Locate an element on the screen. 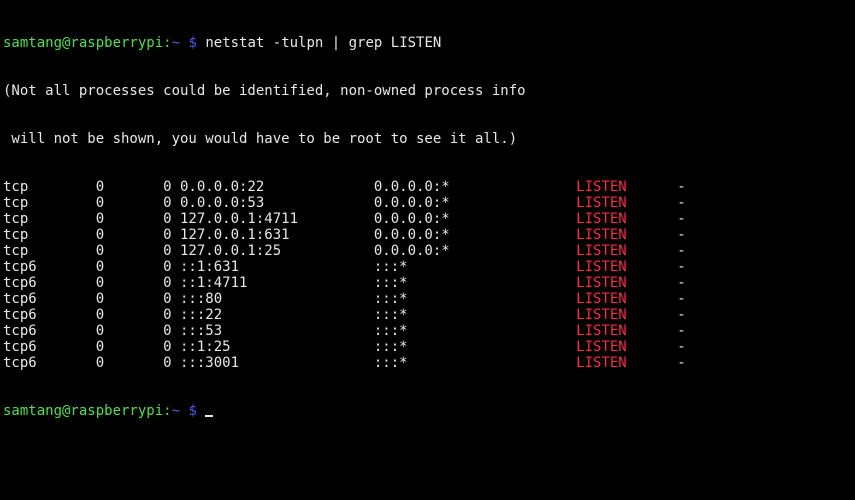  netstat-row: tcp 0 0 127.0.0.1:4711 0.0.0.0:* LISTEN - is located at coordinates (429, 219).